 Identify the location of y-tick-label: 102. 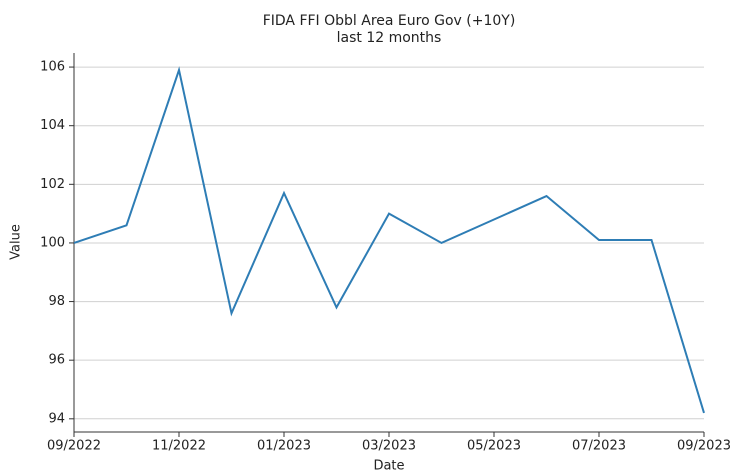
(52, 184).